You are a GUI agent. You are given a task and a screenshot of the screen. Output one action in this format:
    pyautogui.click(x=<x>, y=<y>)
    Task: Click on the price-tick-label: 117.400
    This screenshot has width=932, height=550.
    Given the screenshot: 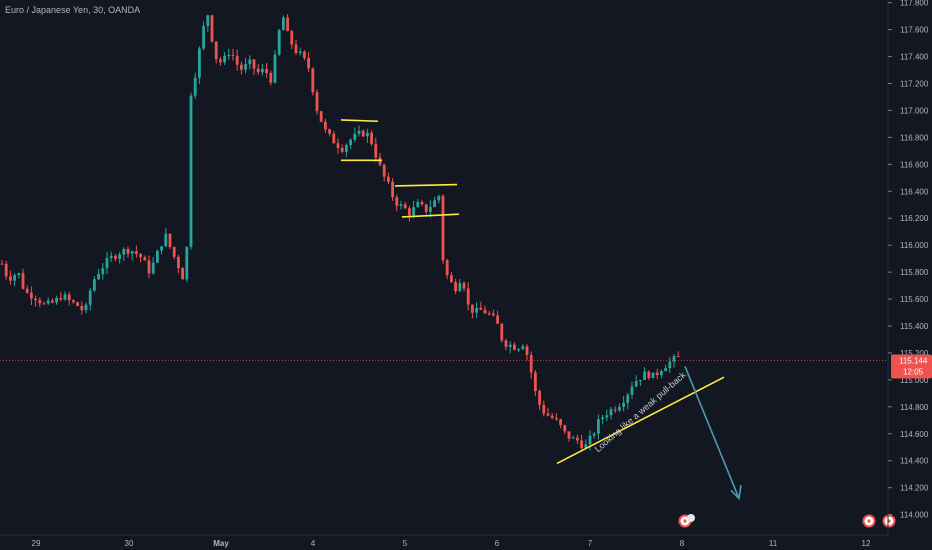 What is the action you would take?
    pyautogui.click(x=914, y=57)
    